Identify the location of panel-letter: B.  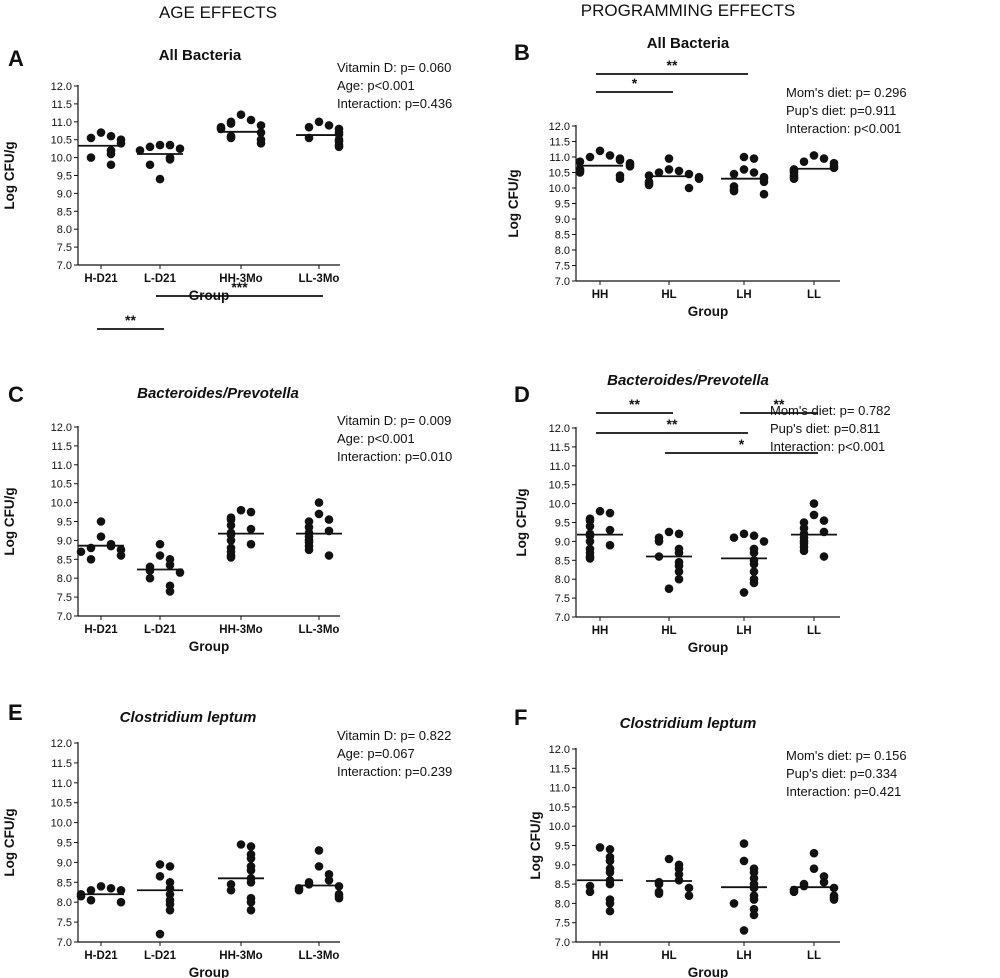
(522, 52).